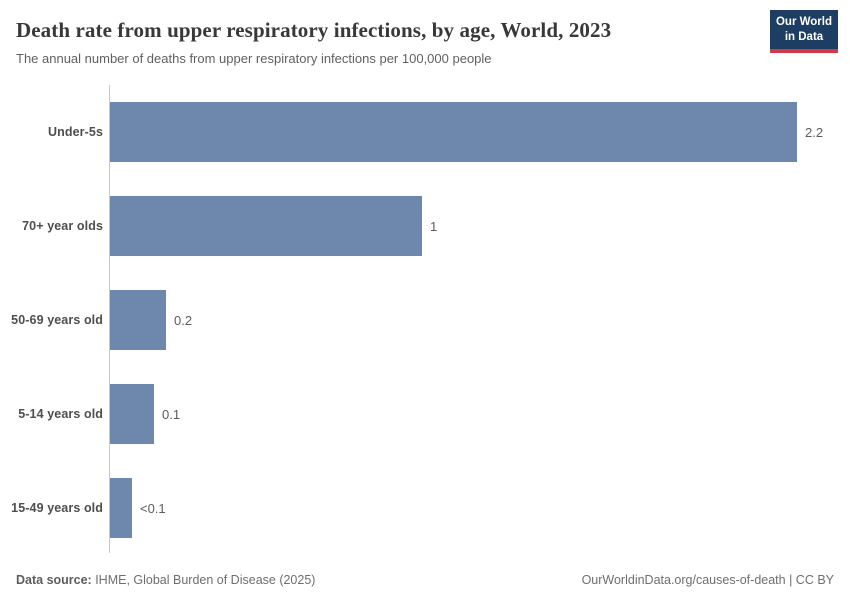  What do you see at coordinates (57, 508) in the screenshot?
I see `category-label: 15-49 years old` at bounding box center [57, 508].